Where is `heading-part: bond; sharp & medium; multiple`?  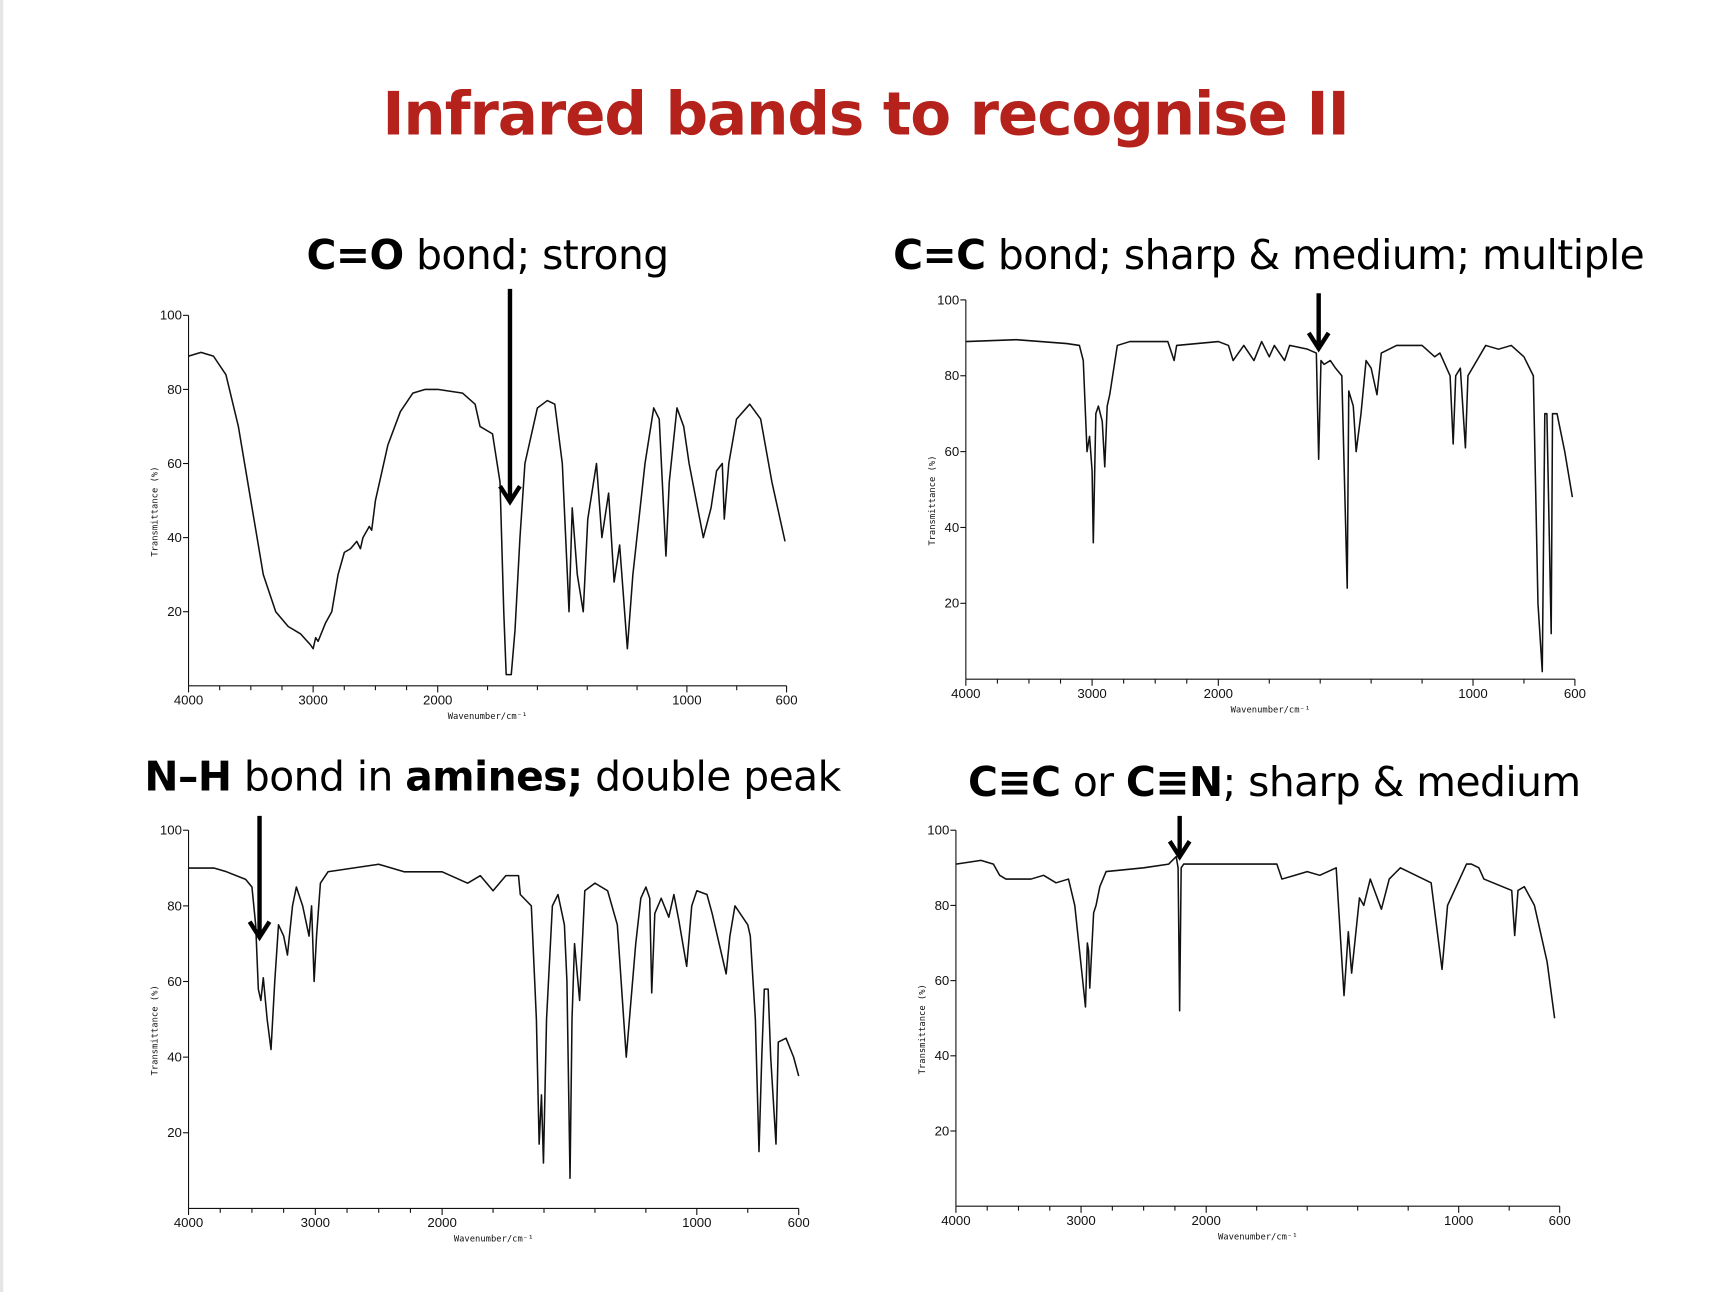 heading-part: bond; sharp & medium; multiple is located at coordinates (1315, 255).